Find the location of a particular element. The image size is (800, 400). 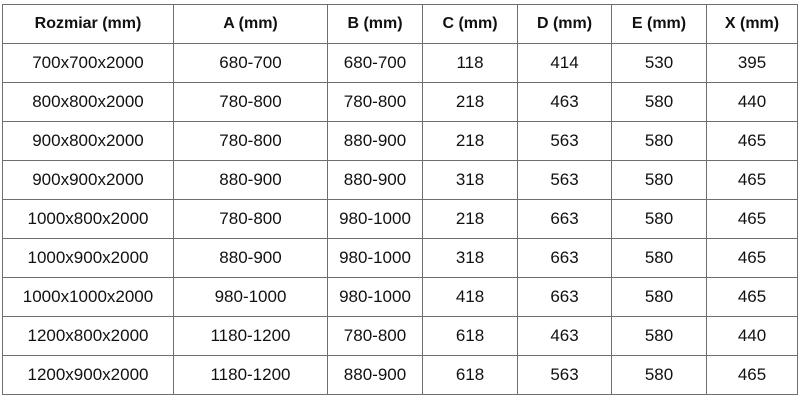

column-header: E (mm) is located at coordinates (659, 24).